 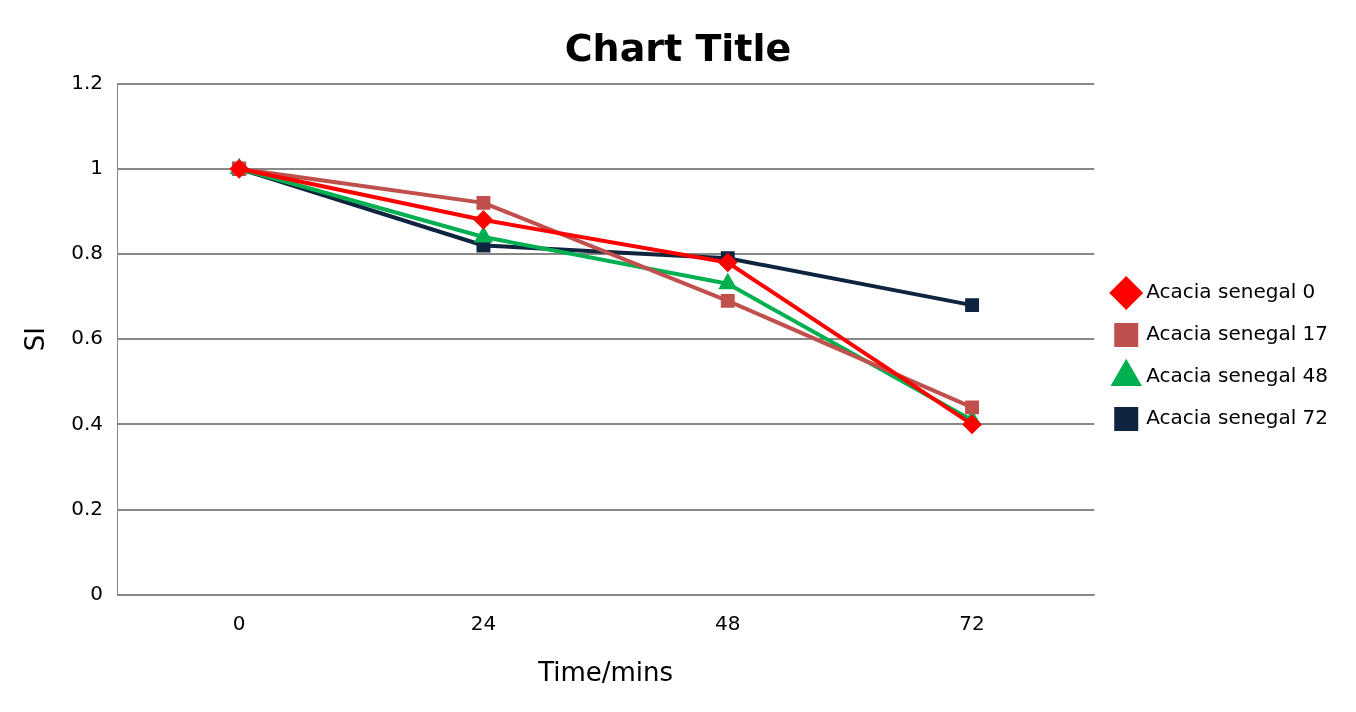 I want to click on x-axis-title: Time/mins, so click(x=605, y=672).